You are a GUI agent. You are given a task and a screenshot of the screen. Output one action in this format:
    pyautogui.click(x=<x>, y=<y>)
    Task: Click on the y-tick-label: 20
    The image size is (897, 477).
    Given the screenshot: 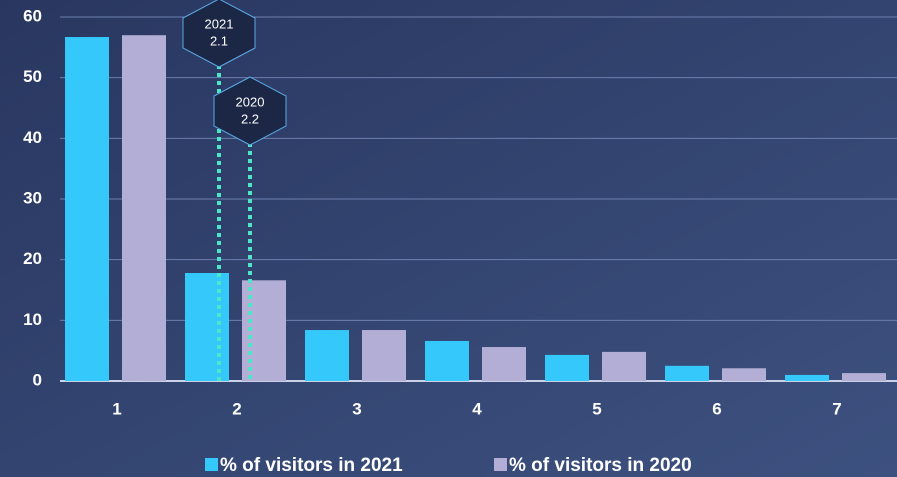 What is the action you would take?
    pyautogui.click(x=32, y=258)
    